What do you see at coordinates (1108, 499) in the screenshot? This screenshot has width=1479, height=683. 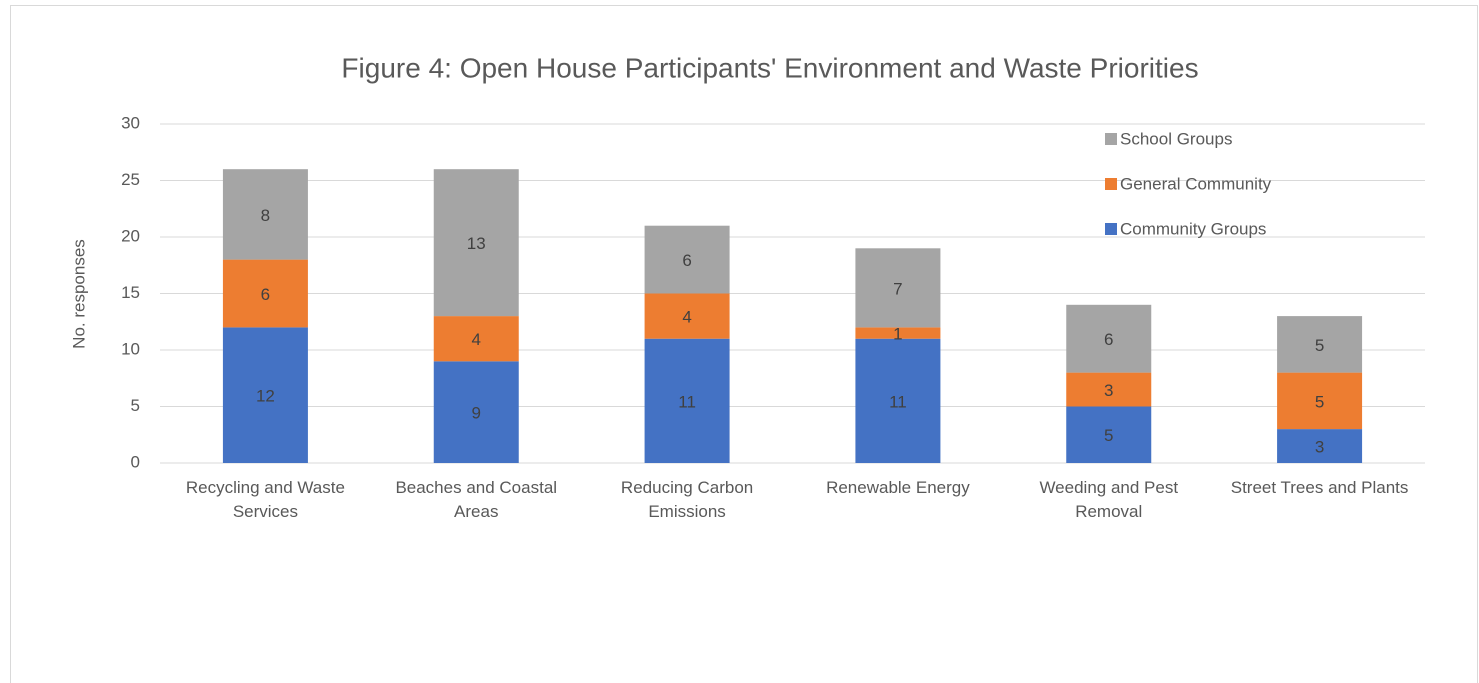 I see `x-tick-label: Weeding and Pest Removal` at bounding box center [1108, 499].